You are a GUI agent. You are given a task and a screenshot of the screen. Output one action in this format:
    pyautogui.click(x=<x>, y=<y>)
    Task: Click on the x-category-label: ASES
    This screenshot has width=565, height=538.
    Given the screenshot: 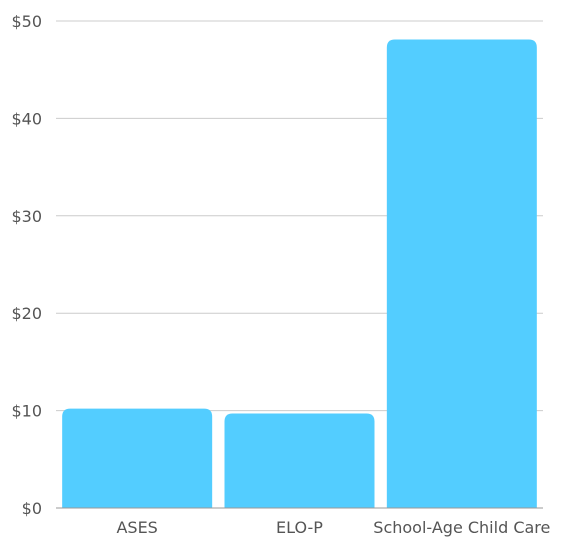 What is the action you would take?
    pyautogui.click(x=136, y=527)
    